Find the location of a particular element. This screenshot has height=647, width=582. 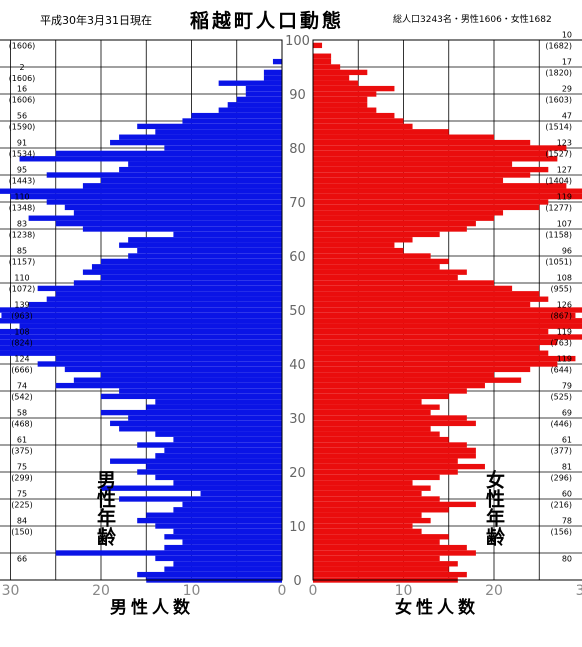

female-side-annotation: (867) is located at coordinates (561, 315).